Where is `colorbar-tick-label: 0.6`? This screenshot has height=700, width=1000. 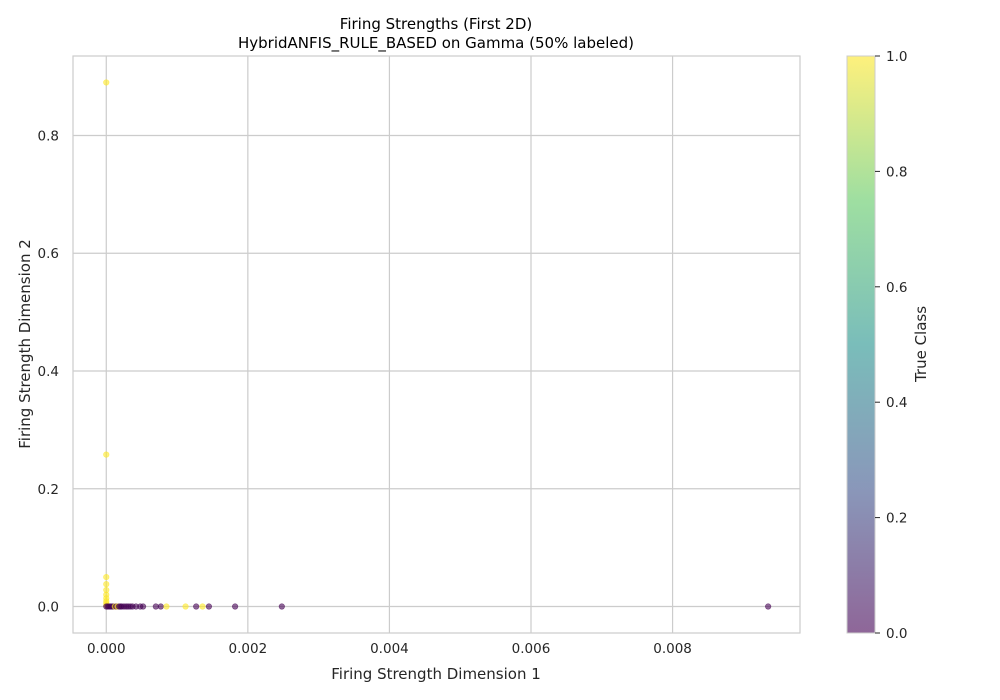 colorbar-tick-label: 0.6 is located at coordinates (896, 288).